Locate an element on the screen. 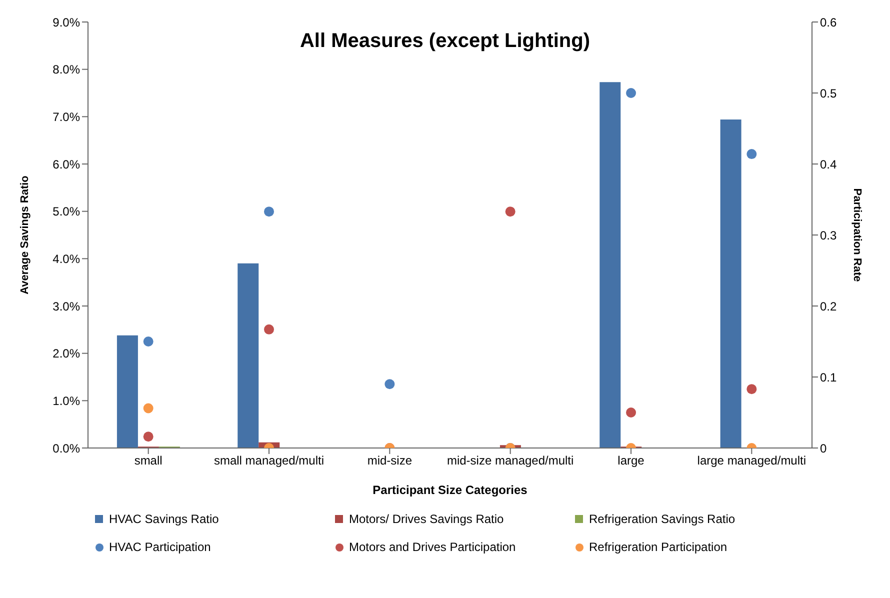 This screenshot has height=598, width=890. y2-tick-label: 0.2 is located at coordinates (829, 306).